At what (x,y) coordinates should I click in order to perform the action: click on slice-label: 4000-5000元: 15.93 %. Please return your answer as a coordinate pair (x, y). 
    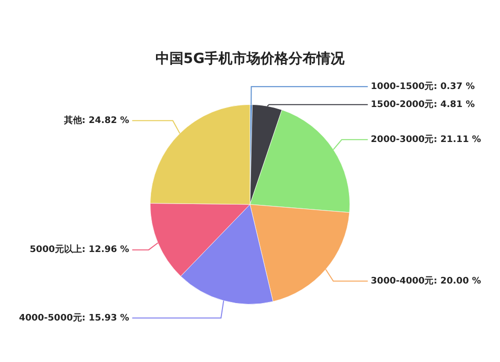
    Looking at the image, I should click on (74, 318).